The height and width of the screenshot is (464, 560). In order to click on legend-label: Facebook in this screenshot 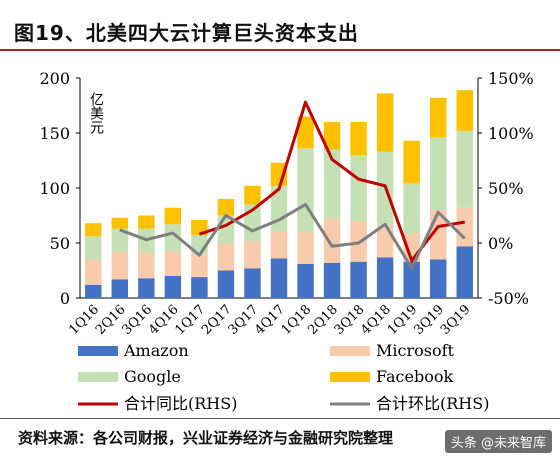, I will do `click(414, 376)`.